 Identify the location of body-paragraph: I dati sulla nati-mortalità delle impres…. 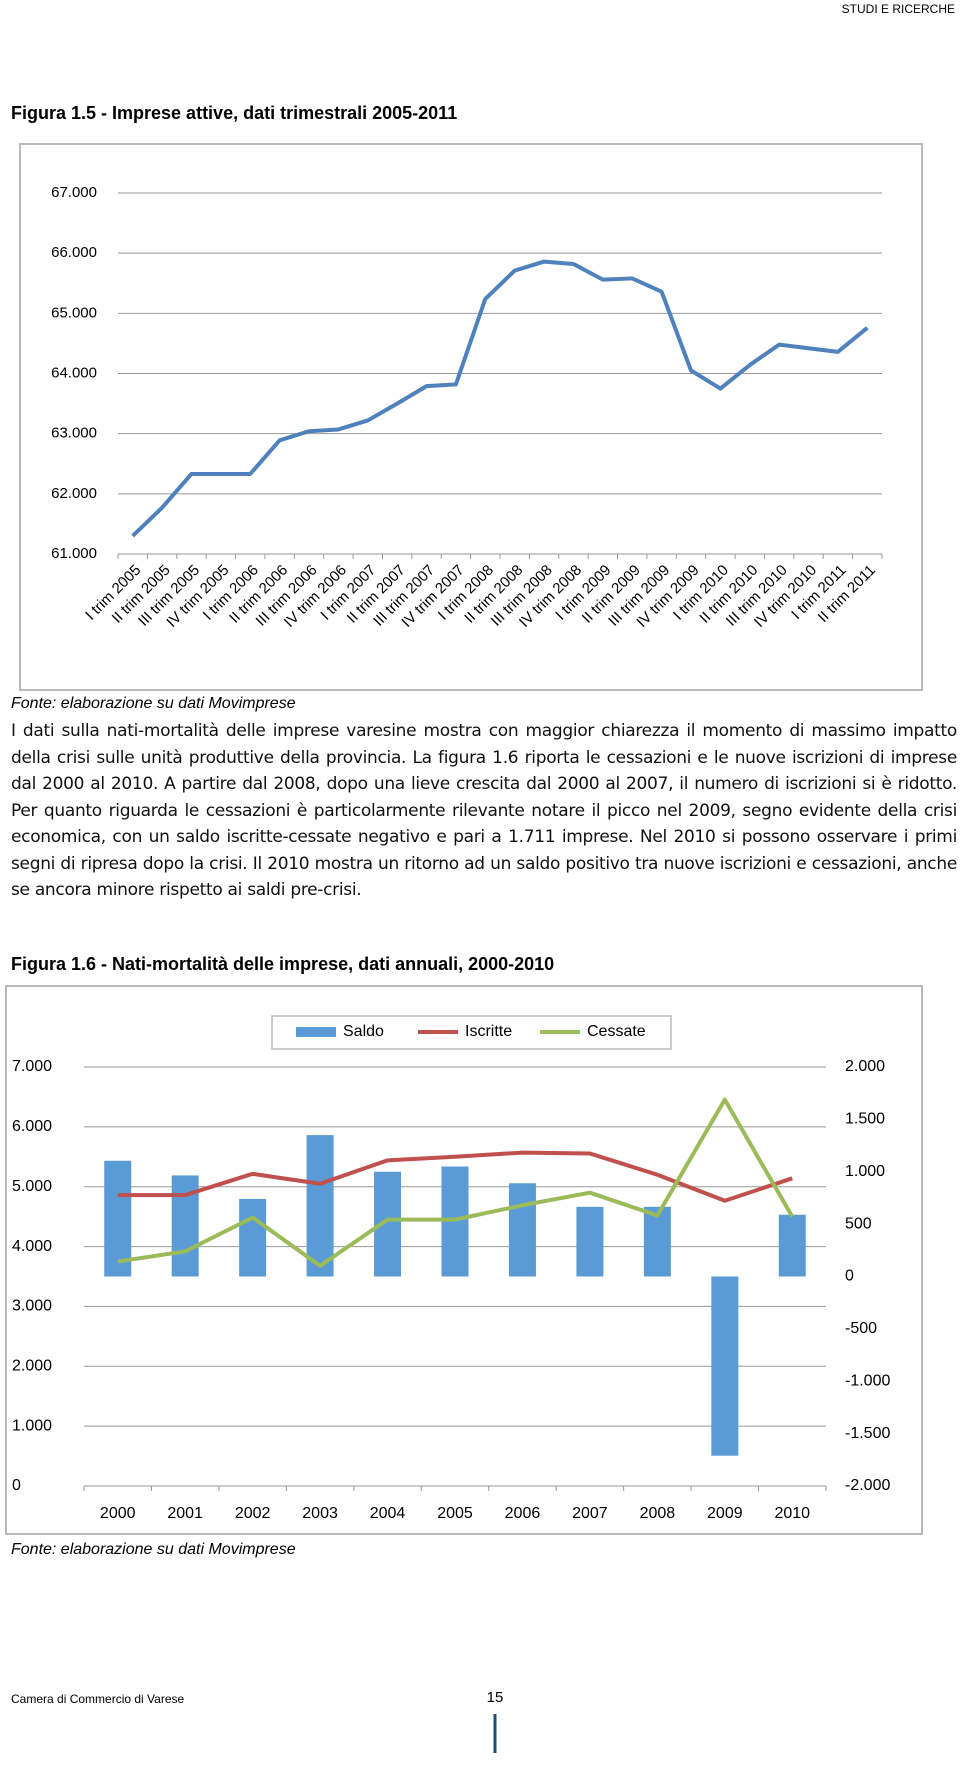
(484, 810).